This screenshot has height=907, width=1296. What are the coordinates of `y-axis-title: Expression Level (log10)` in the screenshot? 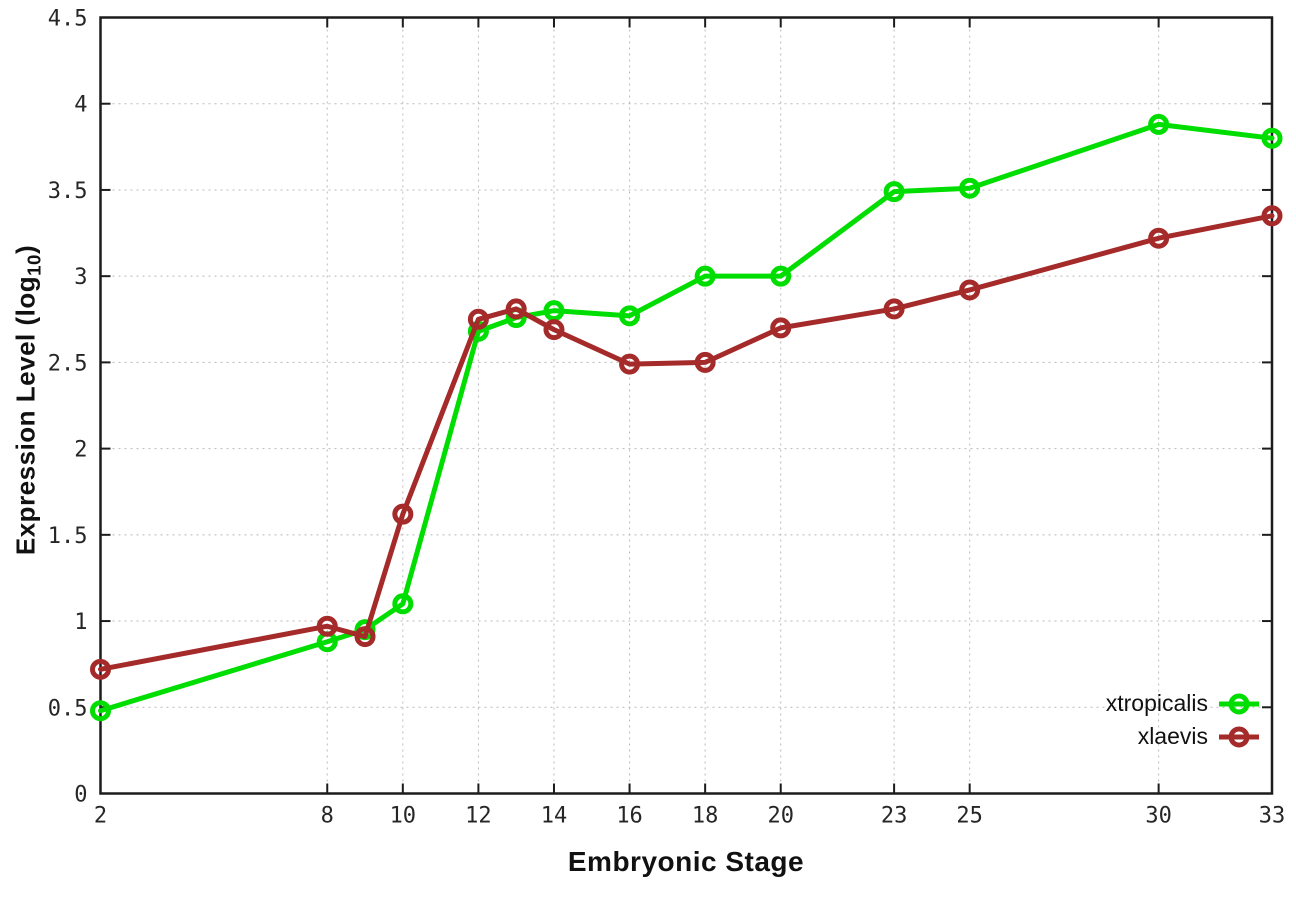 It's located at (27, 400).